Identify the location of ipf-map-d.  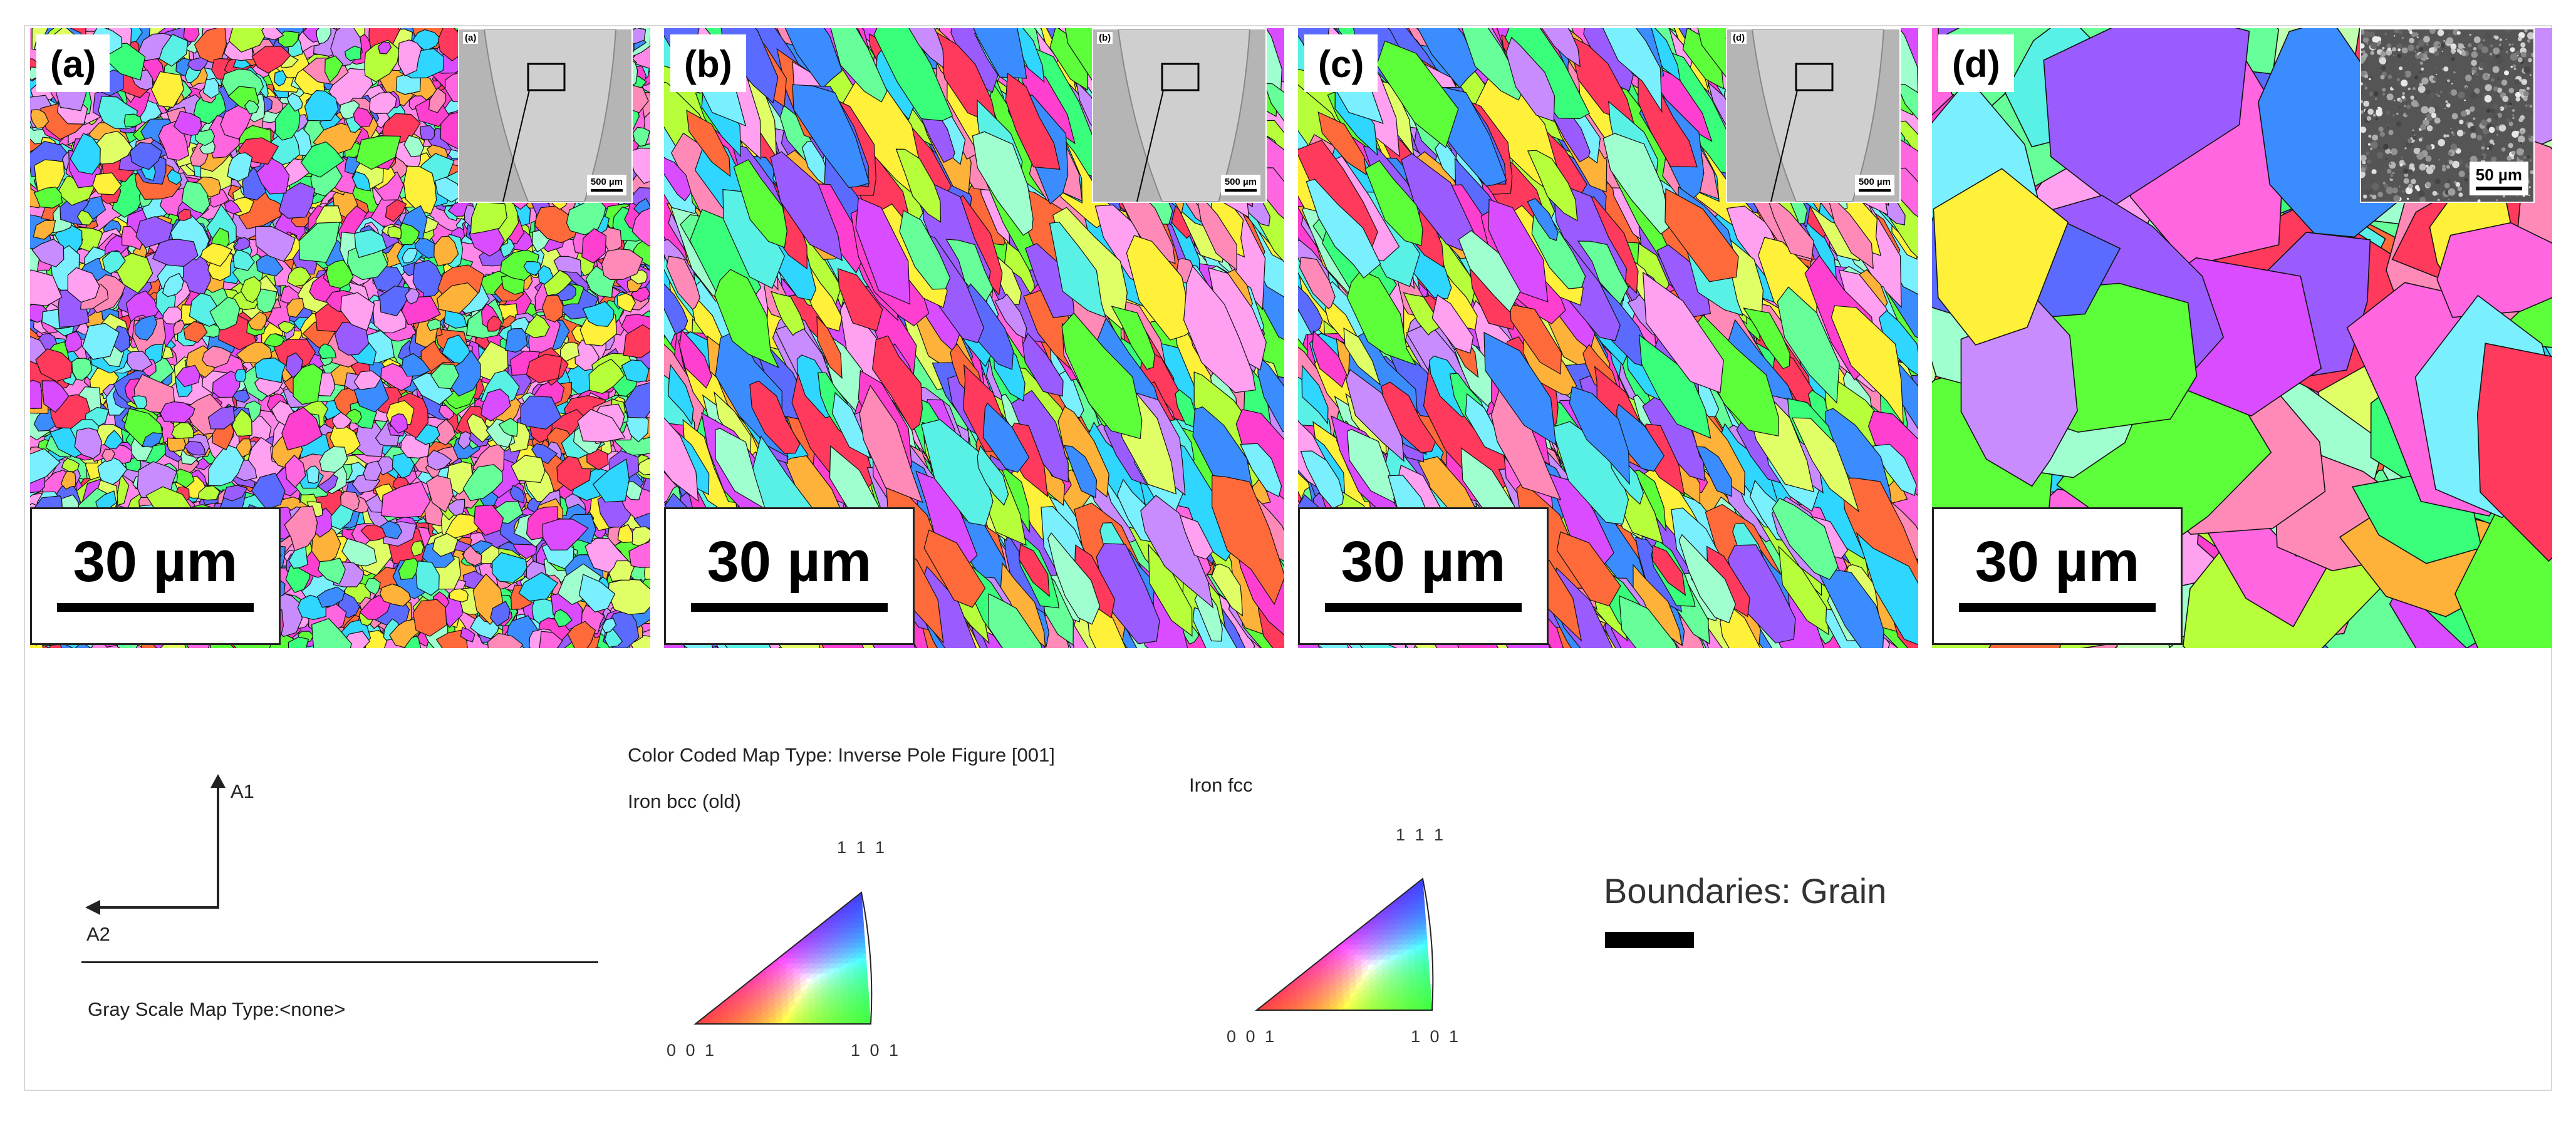
(2242, 338).